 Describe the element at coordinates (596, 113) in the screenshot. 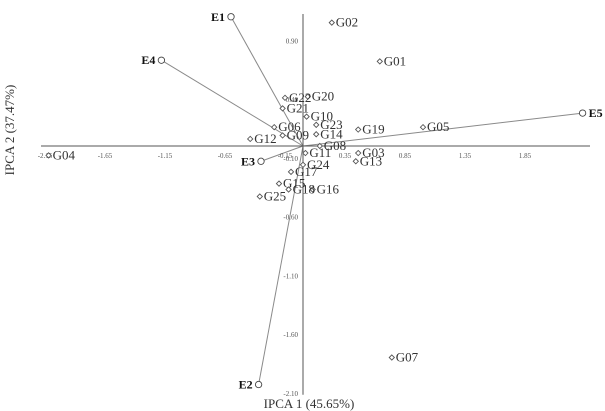

I see `environment-label-e5: E5` at that location.